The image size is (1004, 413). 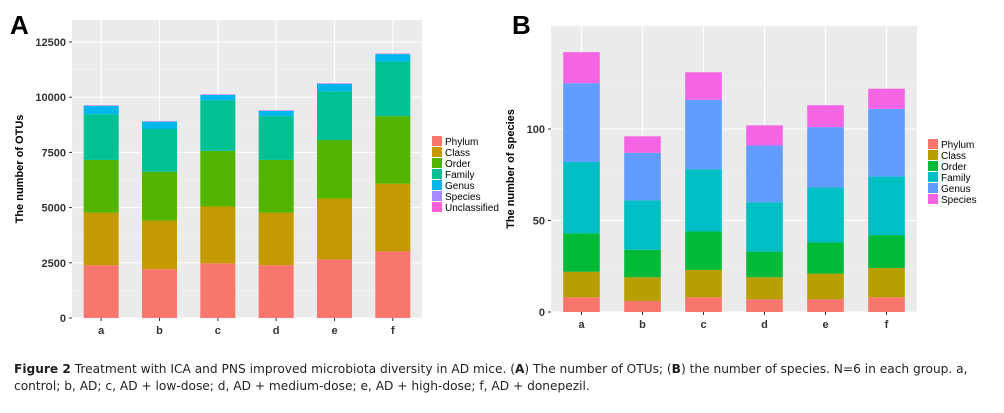 What do you see at coordinates (458, 164) in the screenshot?
I see `legend-label: Order` at bounding box center [458, 164].